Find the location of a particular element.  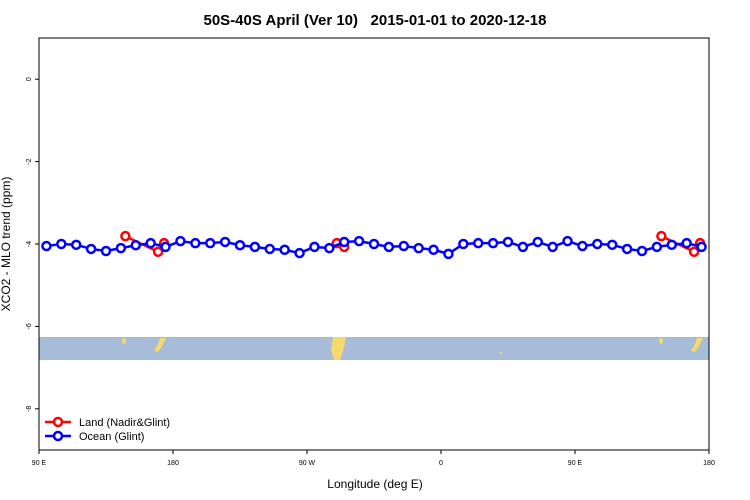

x-tick-label: 90 W is located at coordinates (307, 463).